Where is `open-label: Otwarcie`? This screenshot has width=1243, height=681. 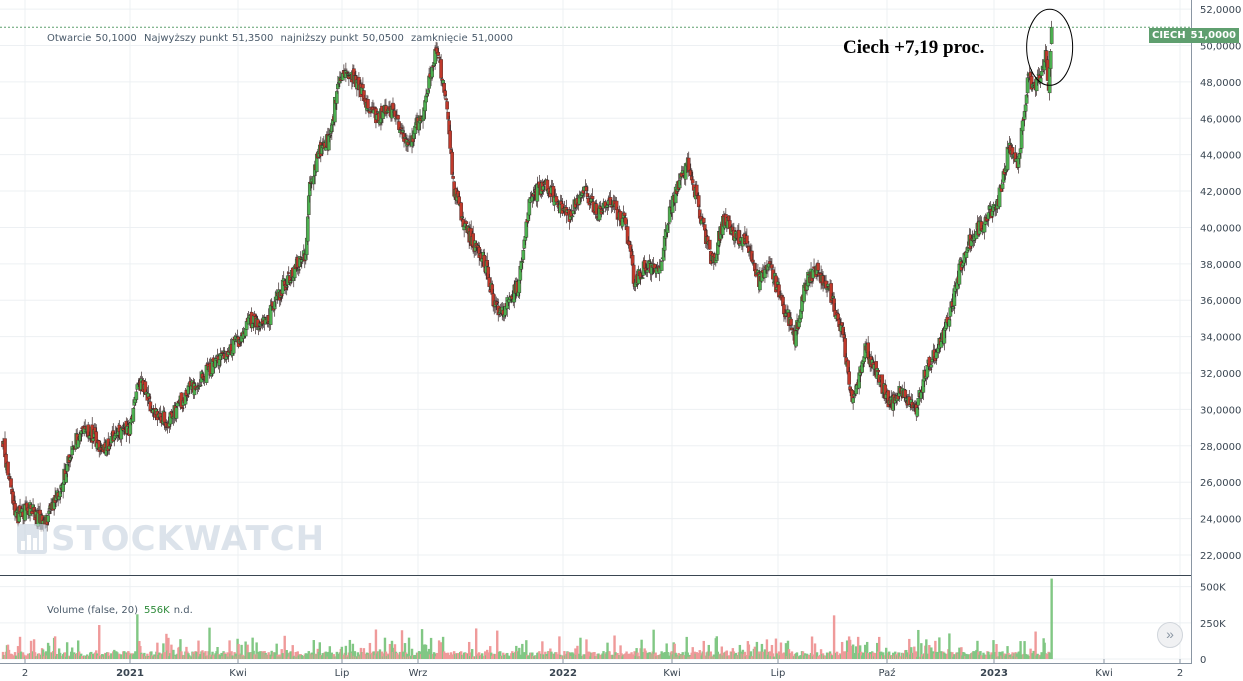 open-label: Otwarcie is located at coordinates (69, 38).